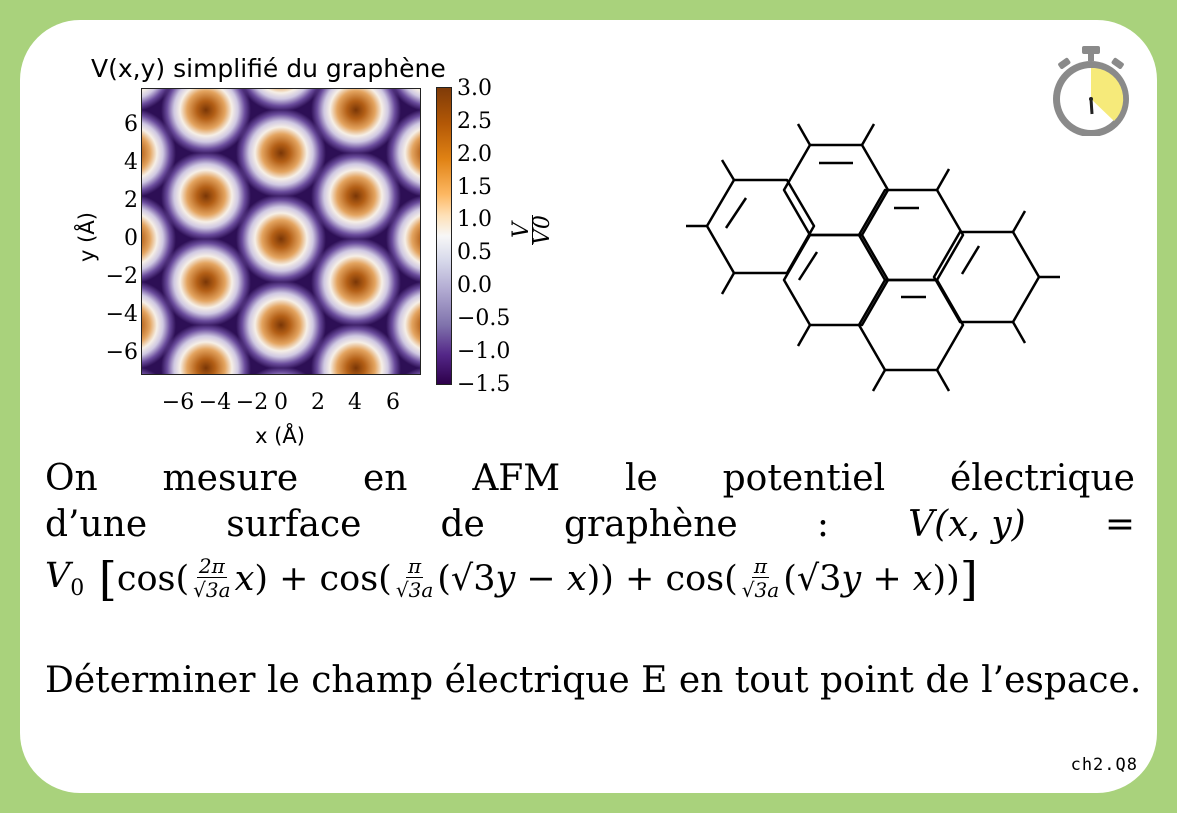 This screenshot has width=1177, height=813. I want to click on x-tick-label: 0, so click(281, 402).